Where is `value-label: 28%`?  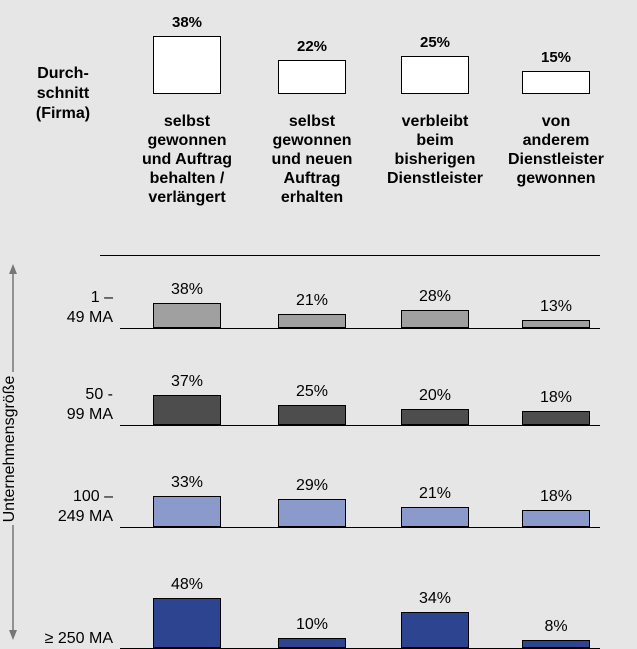 value-label: 28% is located at coordinates (435, 296).